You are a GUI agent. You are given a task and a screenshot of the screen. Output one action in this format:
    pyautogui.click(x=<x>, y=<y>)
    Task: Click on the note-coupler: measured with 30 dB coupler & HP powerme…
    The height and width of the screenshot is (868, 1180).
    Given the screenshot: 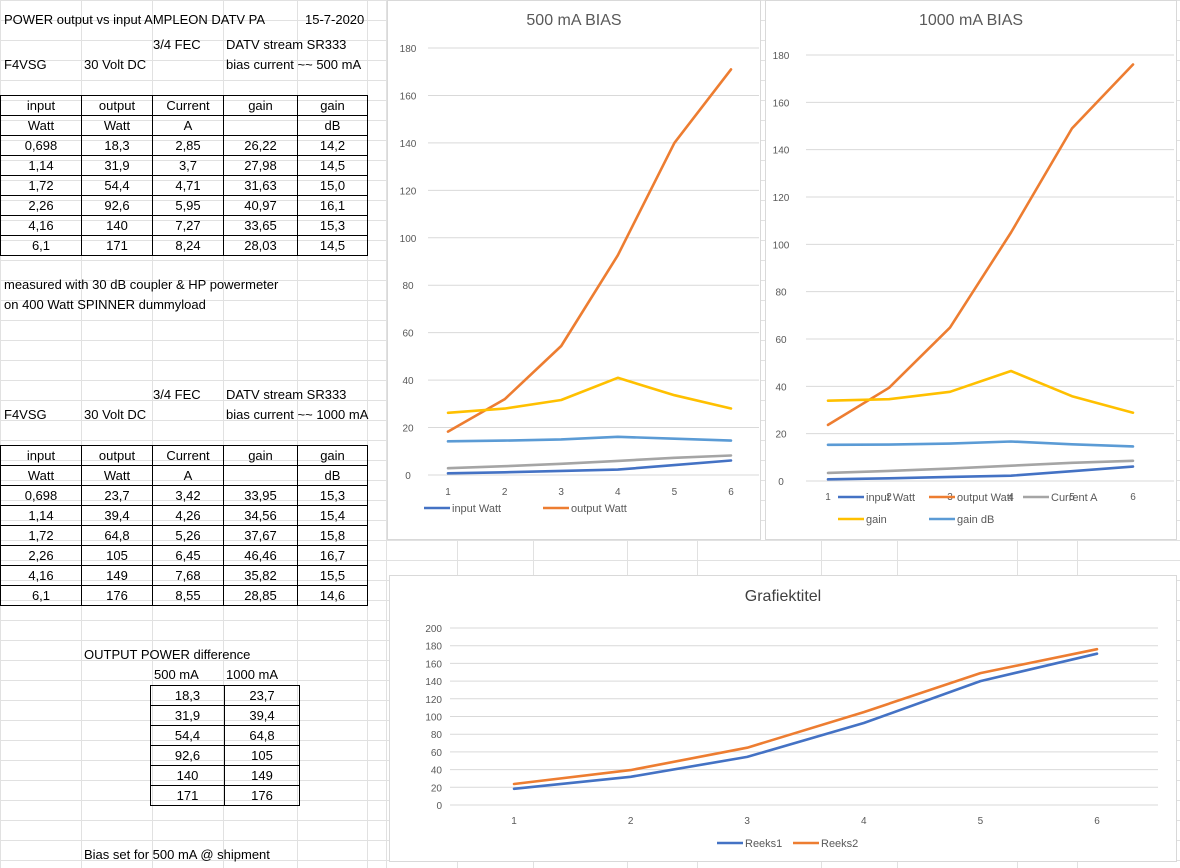 What is the action you would take?
    pyautogui.click(x=141, y=284)
    